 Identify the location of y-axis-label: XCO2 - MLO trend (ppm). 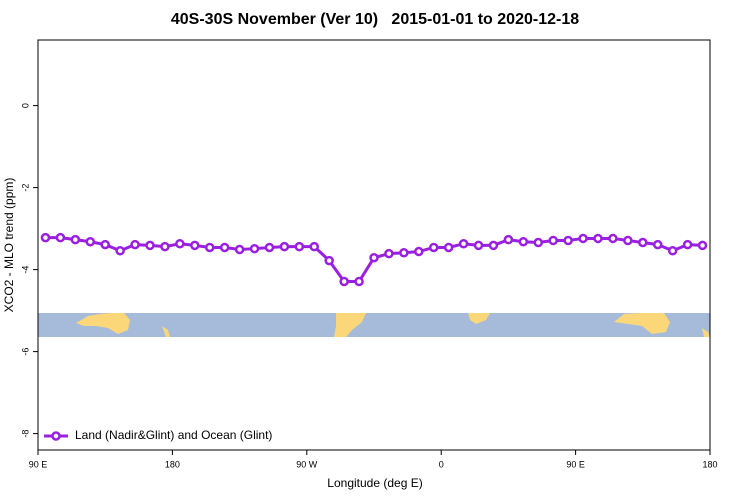
(9, 245).